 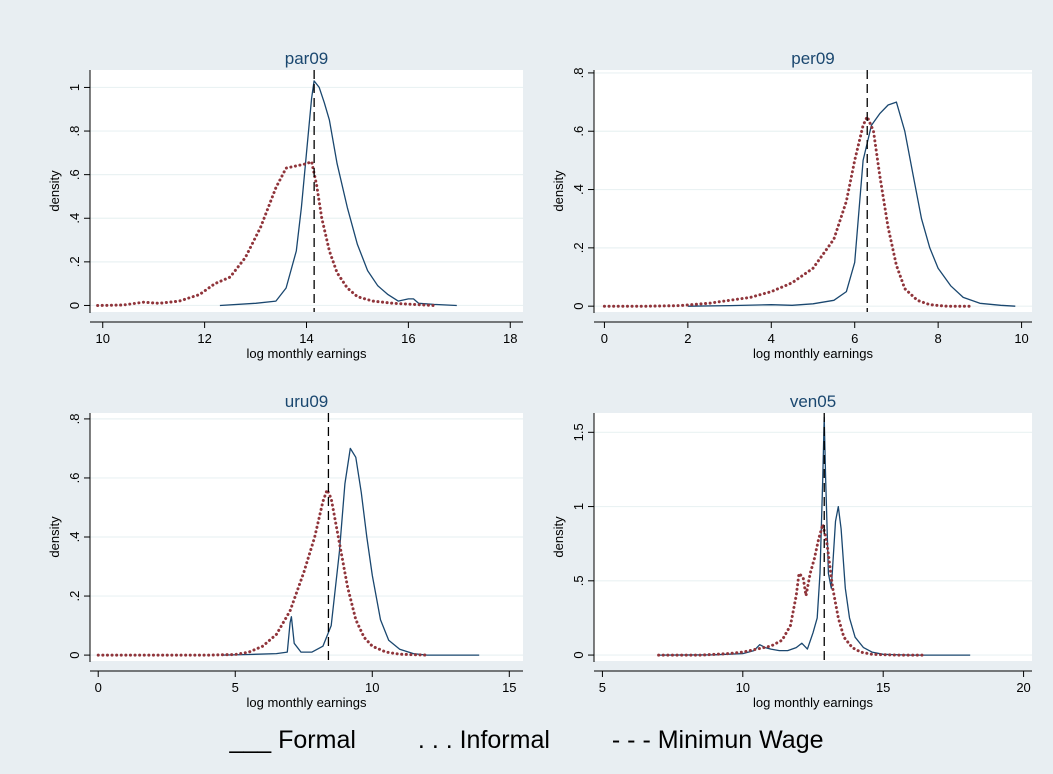 I want to click on legend-formal: ___ Formal, so click(x=292, y=739).